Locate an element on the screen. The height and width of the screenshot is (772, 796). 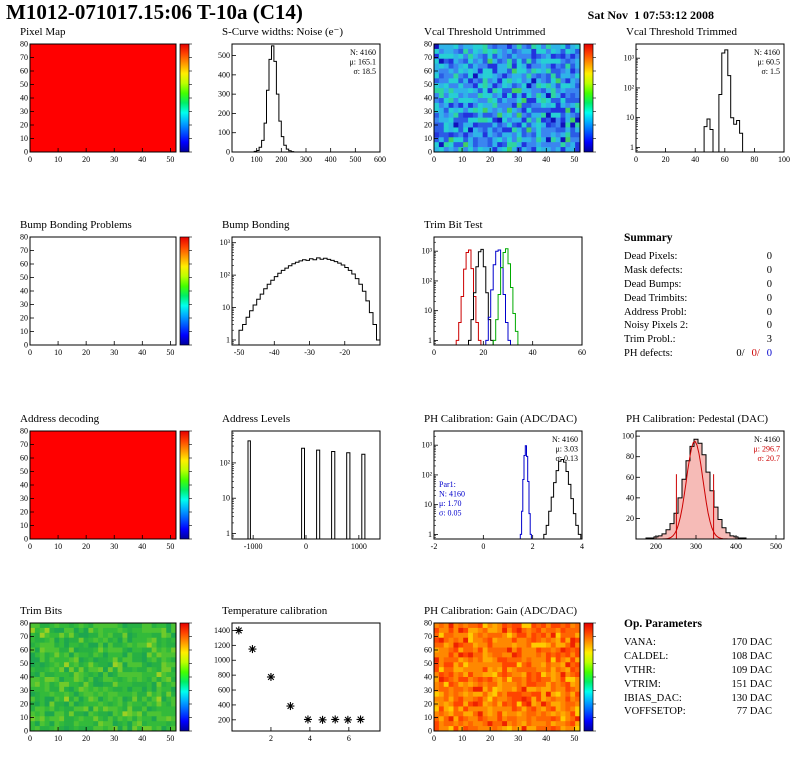
svg-text: 70 is located at coordinates (428, 636).